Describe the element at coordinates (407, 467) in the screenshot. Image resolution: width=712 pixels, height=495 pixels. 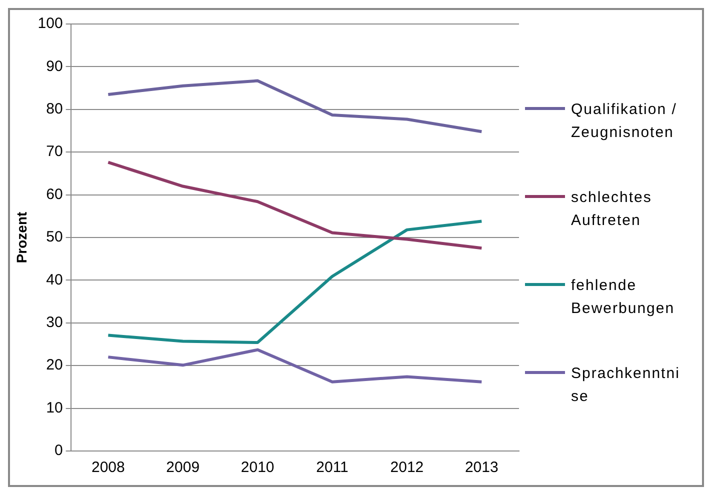
I see `x-tick-label: 2012` at that location.